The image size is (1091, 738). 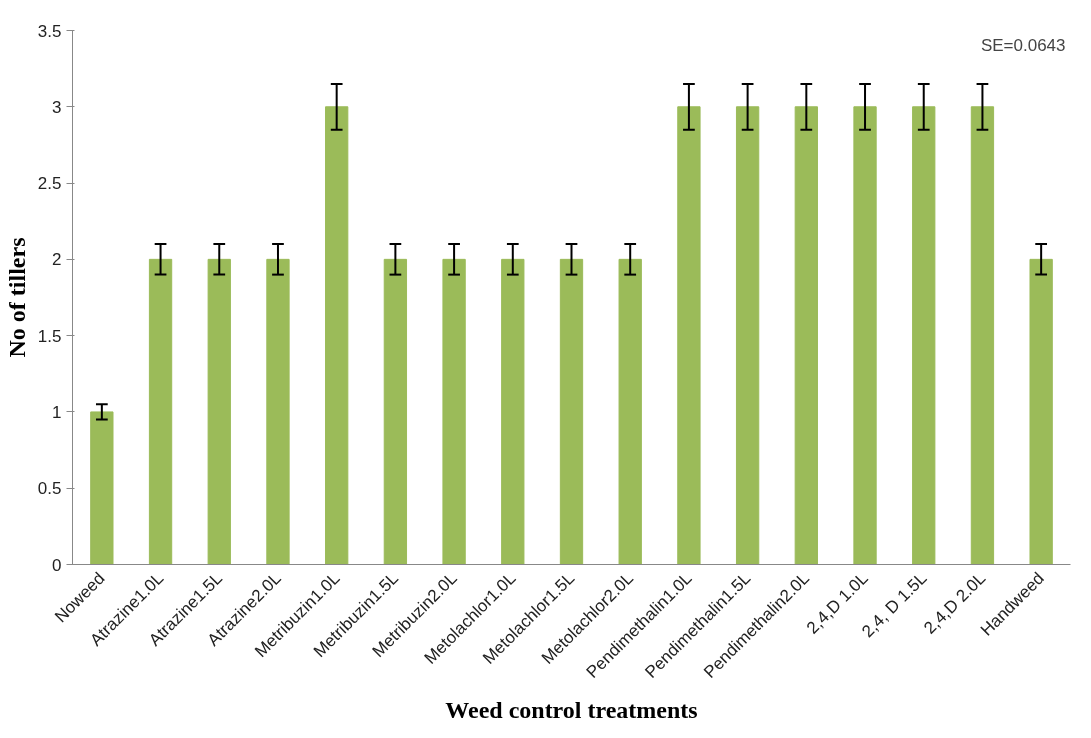 I want to click on y-tick-label: 3.5, so click(x=49, y=31).